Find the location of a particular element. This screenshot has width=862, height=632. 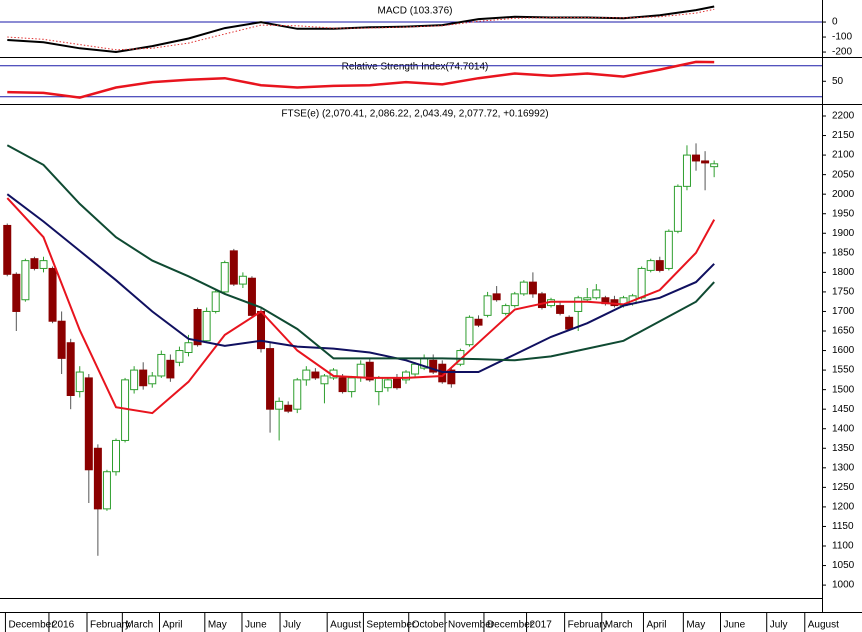

y-tick-label: 2100 is located at coordinates (843, 155).